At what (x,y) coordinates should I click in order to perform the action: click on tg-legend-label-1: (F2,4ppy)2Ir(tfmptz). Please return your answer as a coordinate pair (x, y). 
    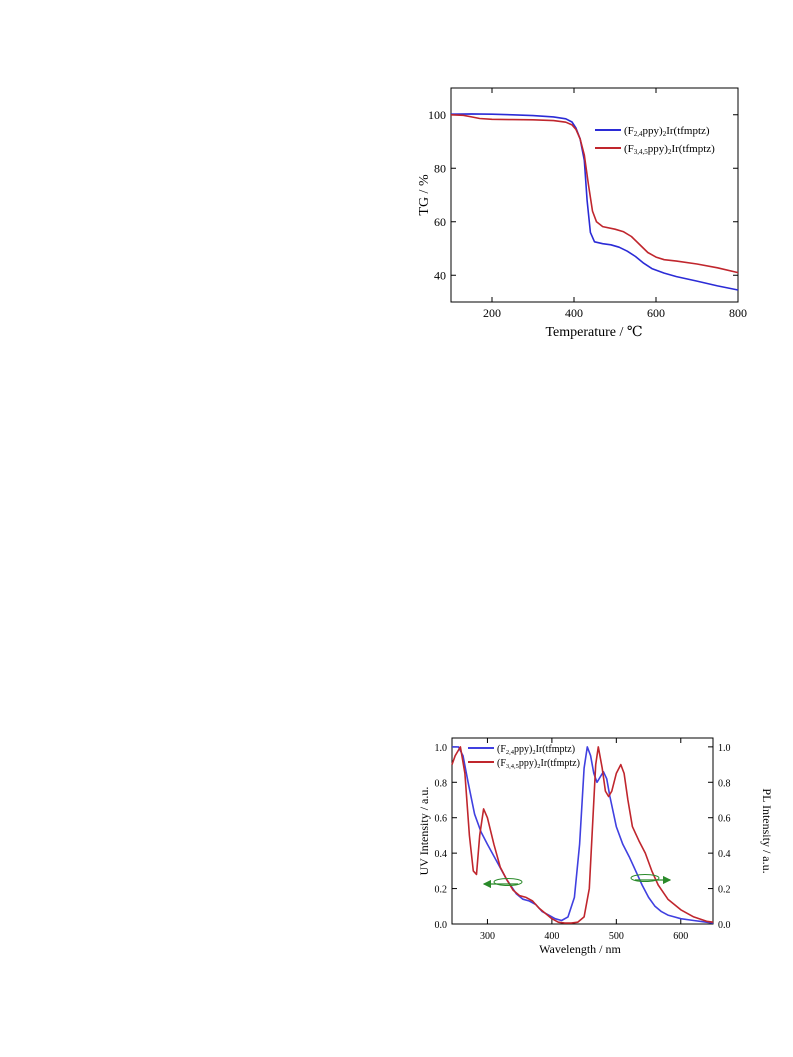
    Looking at the image, I should click on (667, 131).